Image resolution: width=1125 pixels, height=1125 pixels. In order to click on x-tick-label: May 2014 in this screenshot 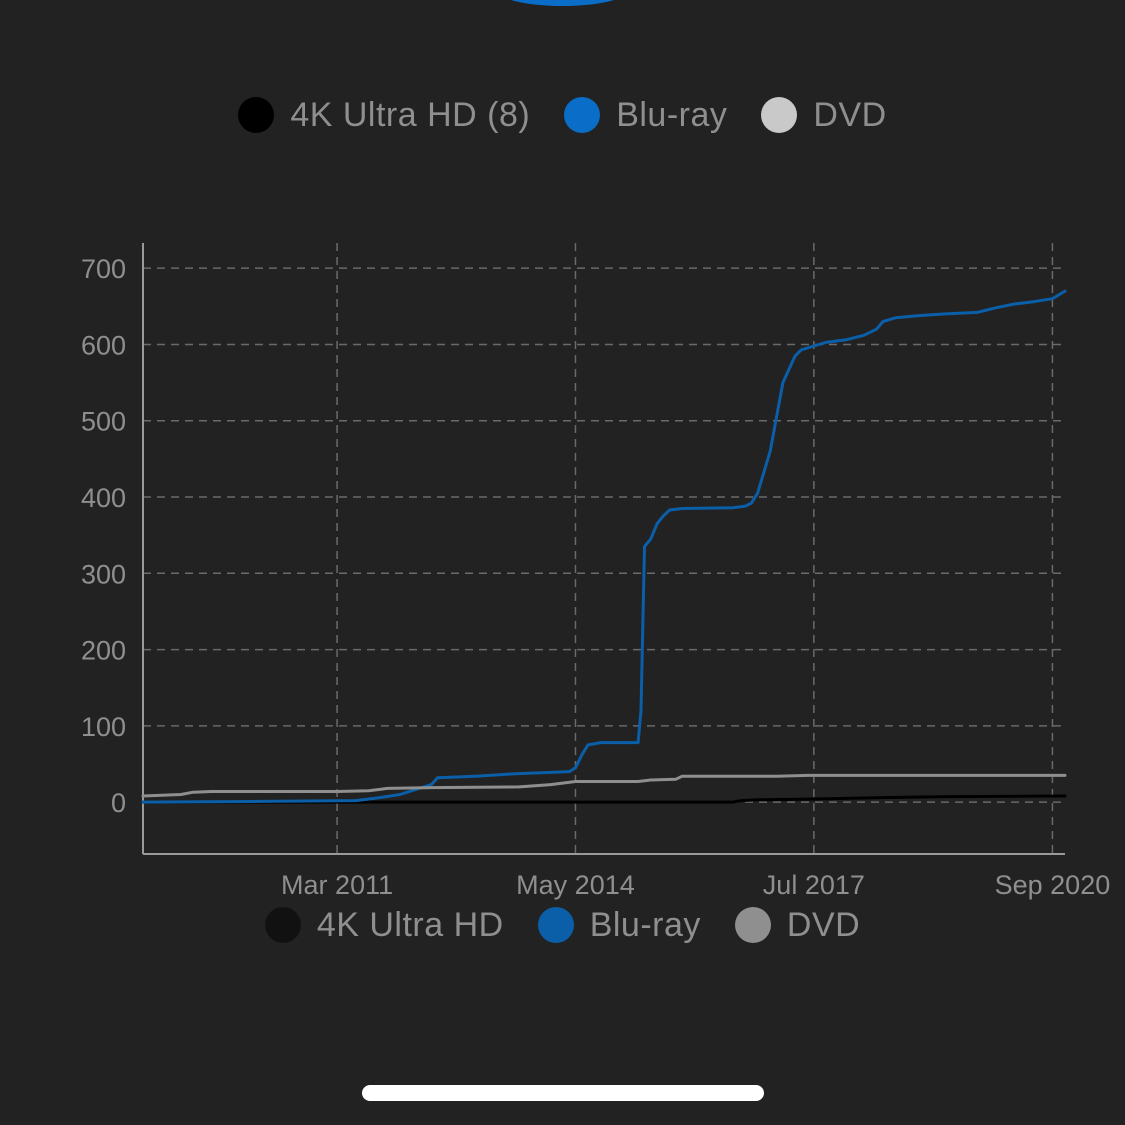, I will do `click(575, 885)`.